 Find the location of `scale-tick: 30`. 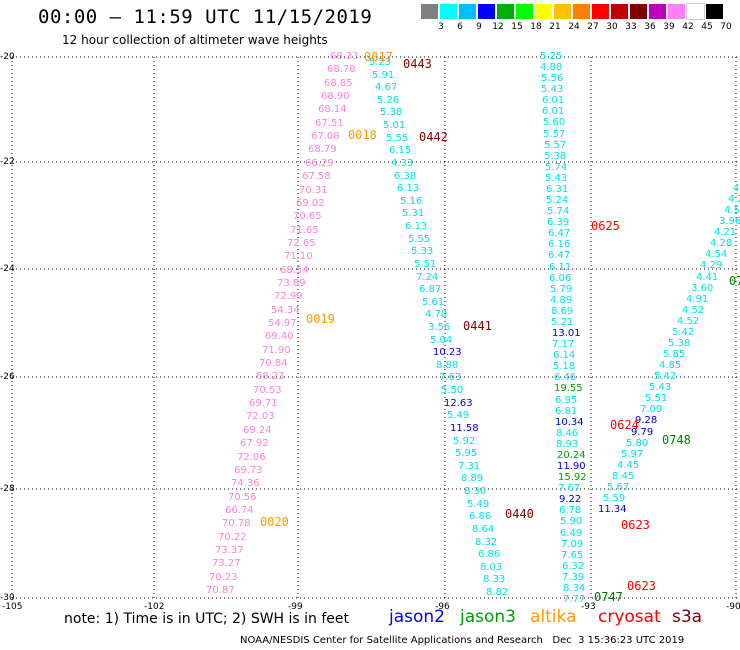

scale-tick: 30 is located at coordinates (612, 27).